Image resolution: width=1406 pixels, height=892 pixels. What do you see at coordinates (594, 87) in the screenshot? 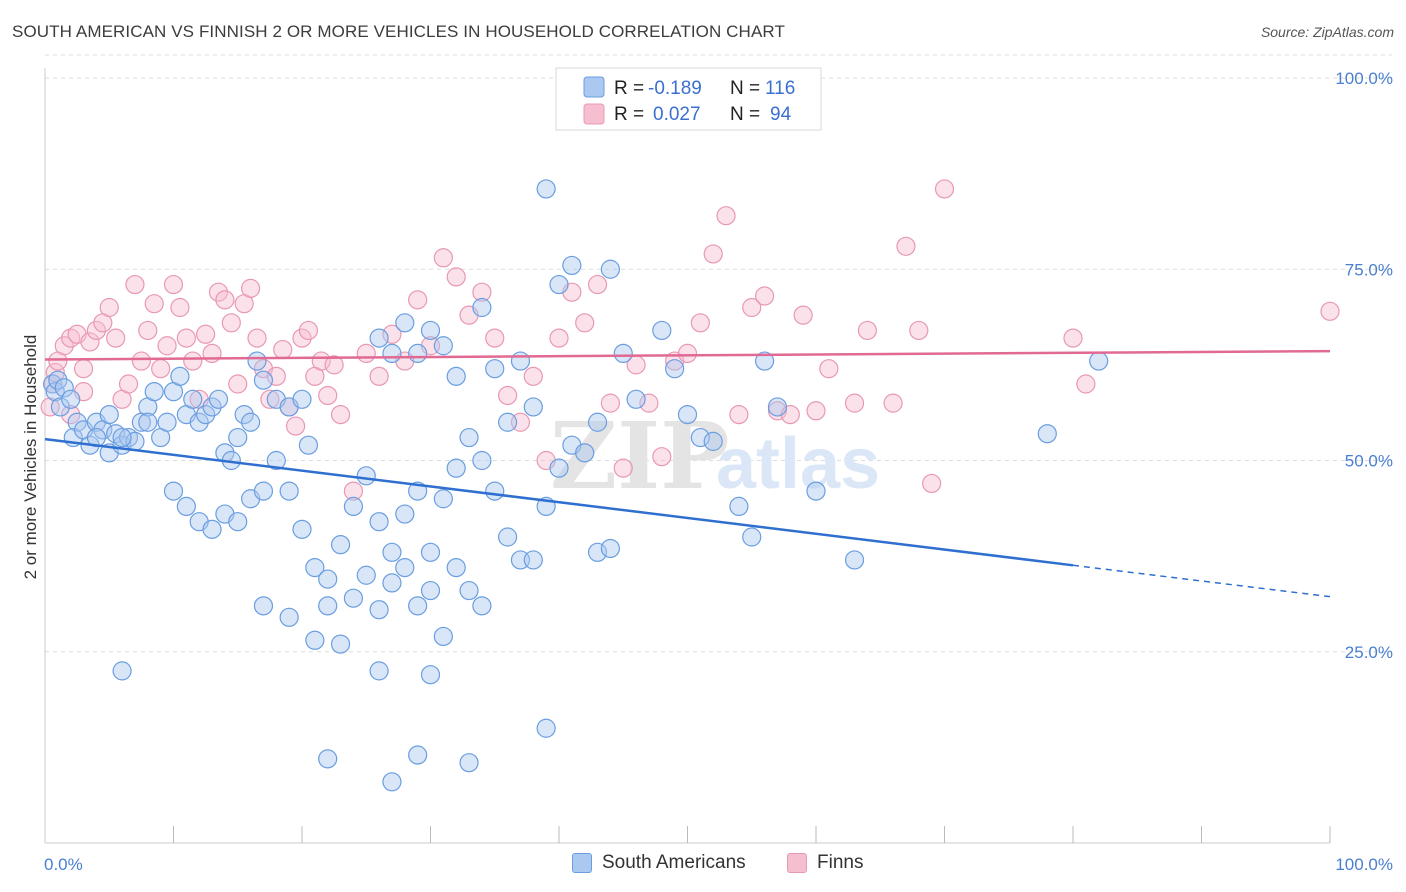
I see `legend-blue-swatch` at bounding box center [594, 87].